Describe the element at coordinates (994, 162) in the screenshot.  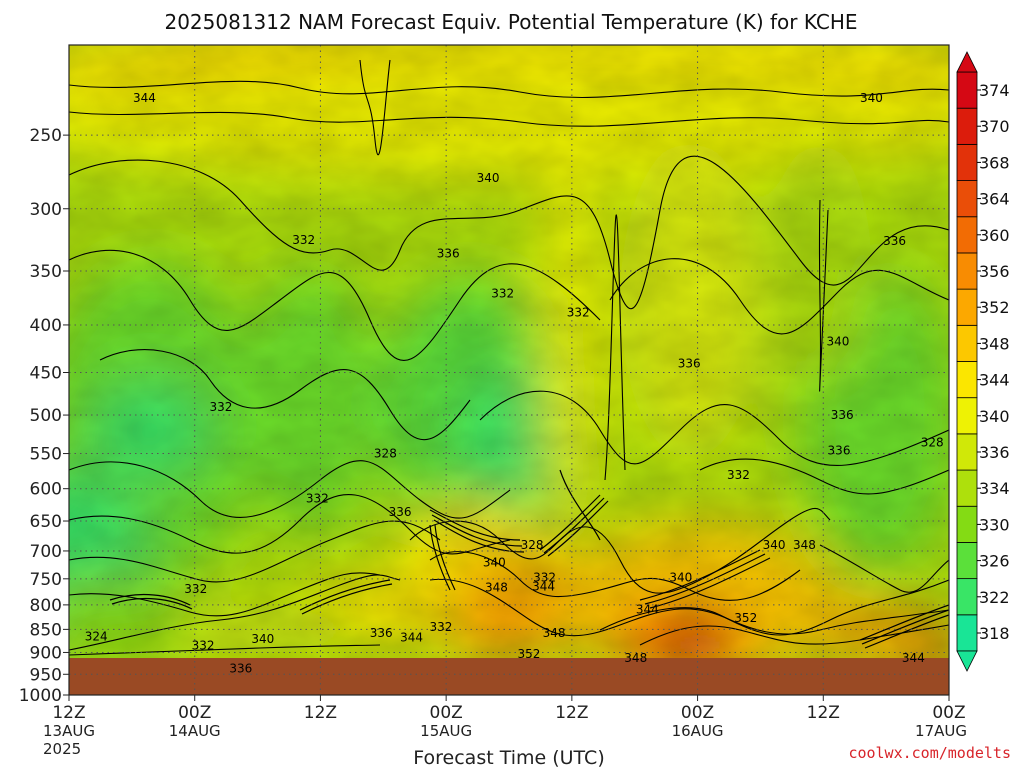
I see `colorbar-label: 368` at that location.